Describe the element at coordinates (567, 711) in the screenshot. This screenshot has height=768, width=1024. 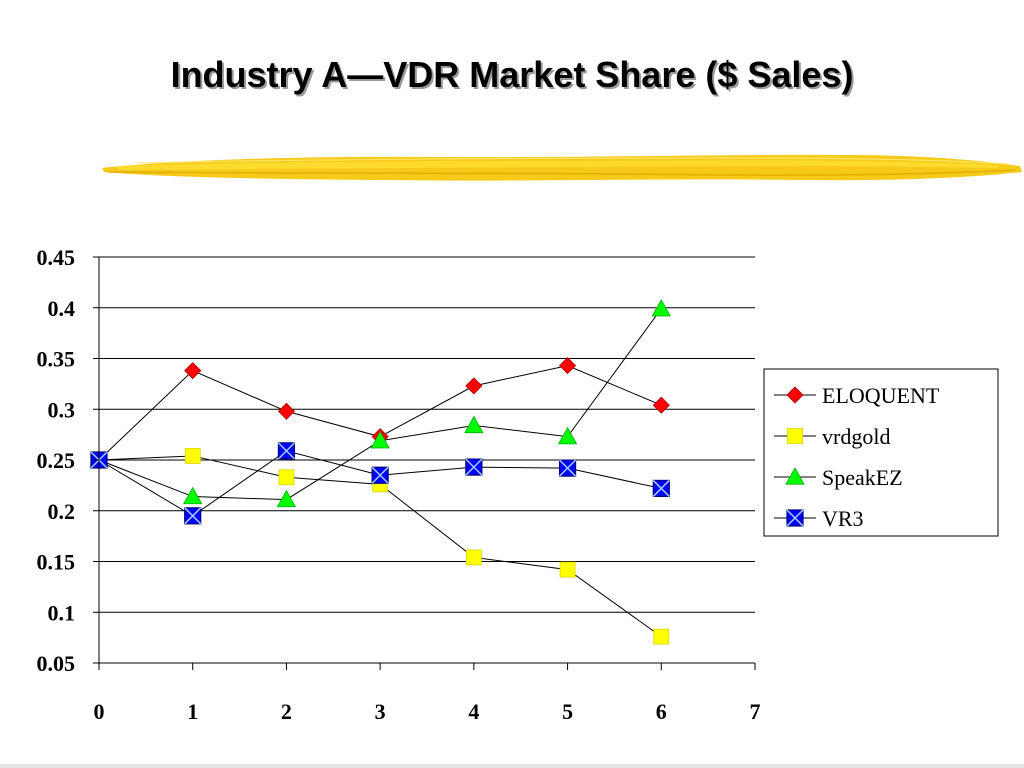
I see `x-tick-label: 5` at that location.